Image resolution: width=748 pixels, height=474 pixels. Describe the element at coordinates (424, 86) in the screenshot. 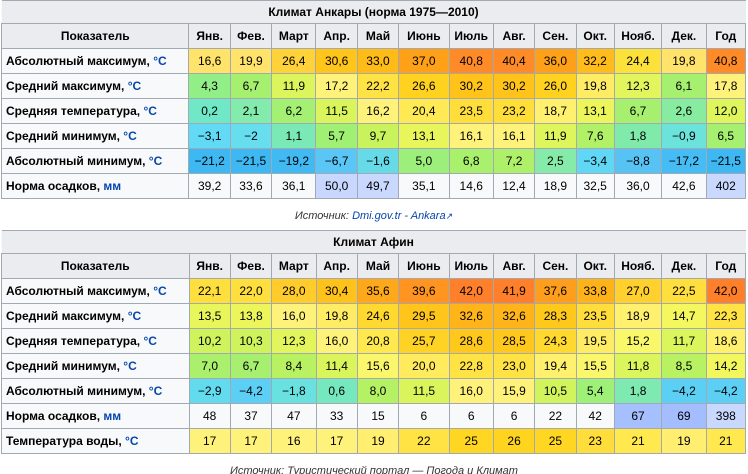

I see `value-cell: 26,6` at that location.